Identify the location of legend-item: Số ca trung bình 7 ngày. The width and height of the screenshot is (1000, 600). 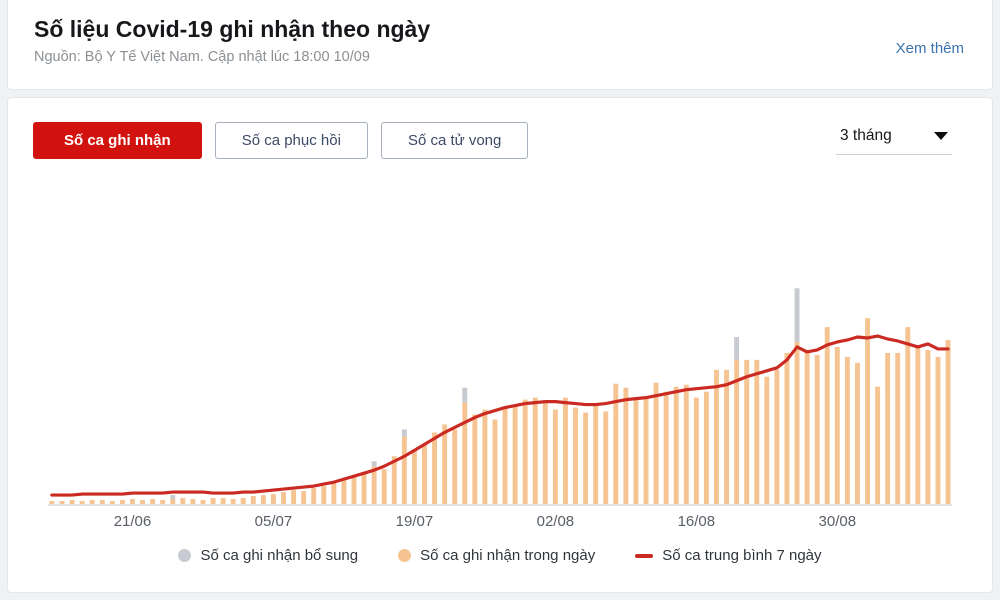
(728, 555).